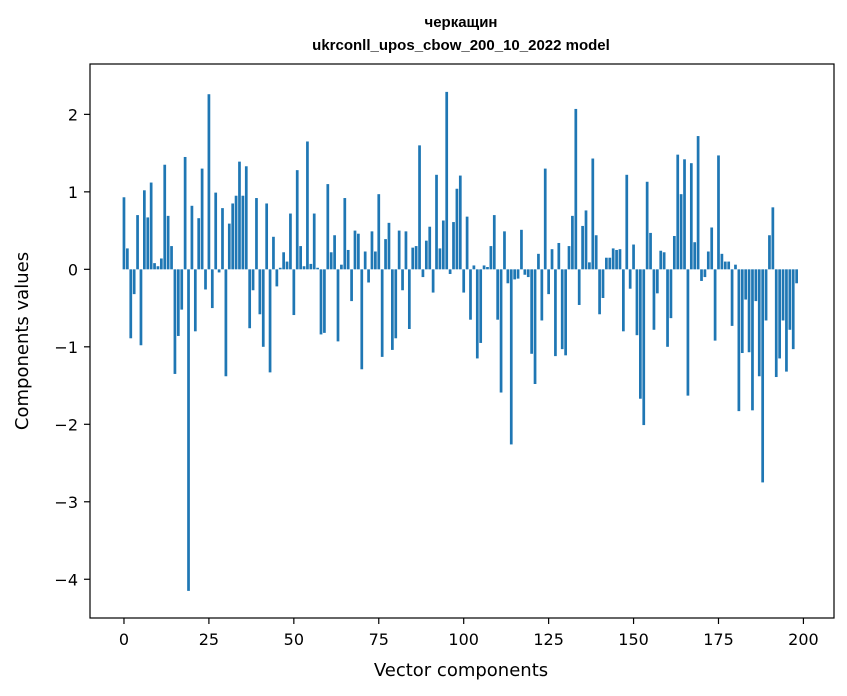 The image size is (847, 696). Describe the element at coordinates (469, 633) in the screenshot. I see `x-axis-ticks: 0 25 50 75 100 125 150 175 200` at that location.